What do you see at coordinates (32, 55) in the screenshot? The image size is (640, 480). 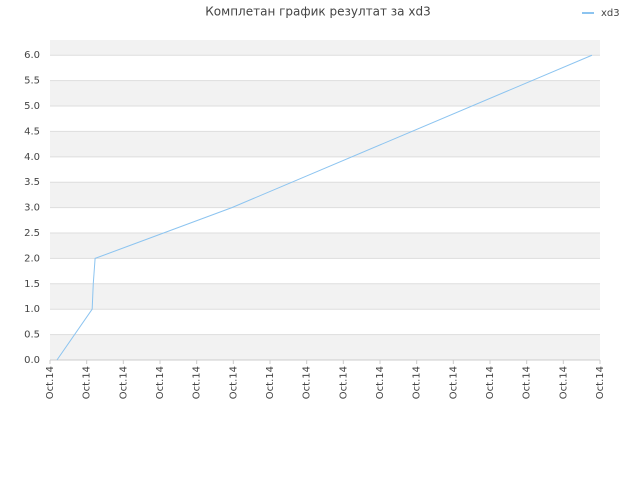 I see `y-tick-label: 6.0` at bounding box center [32, 55].